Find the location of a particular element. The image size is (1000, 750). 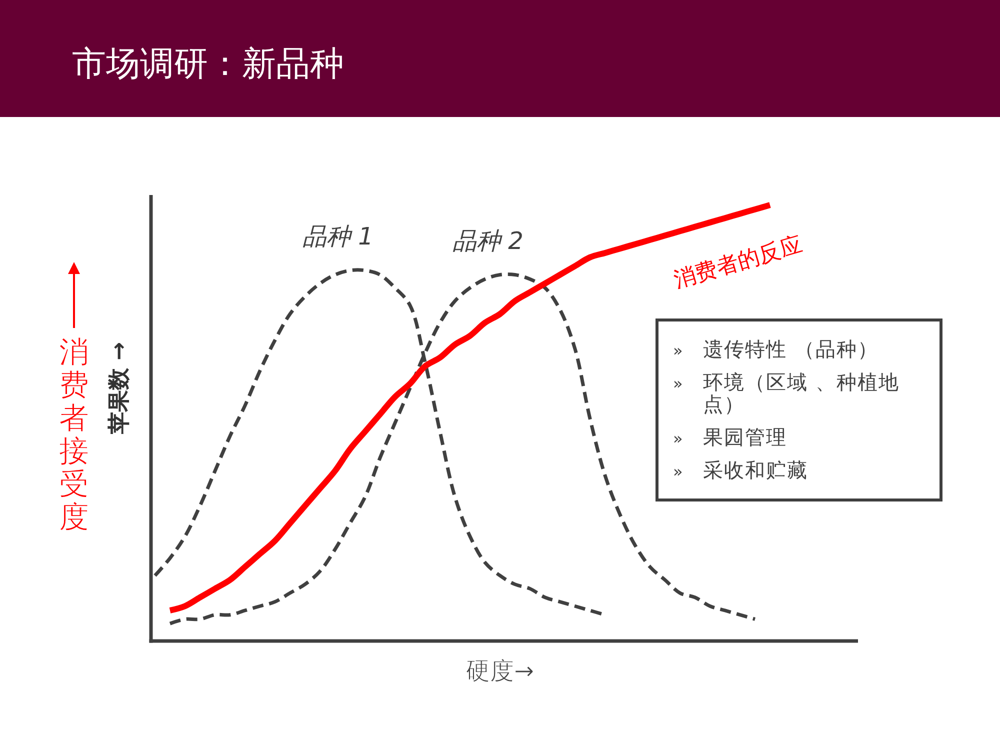

text: » 果园管理 is located at coordinates (730, 437).